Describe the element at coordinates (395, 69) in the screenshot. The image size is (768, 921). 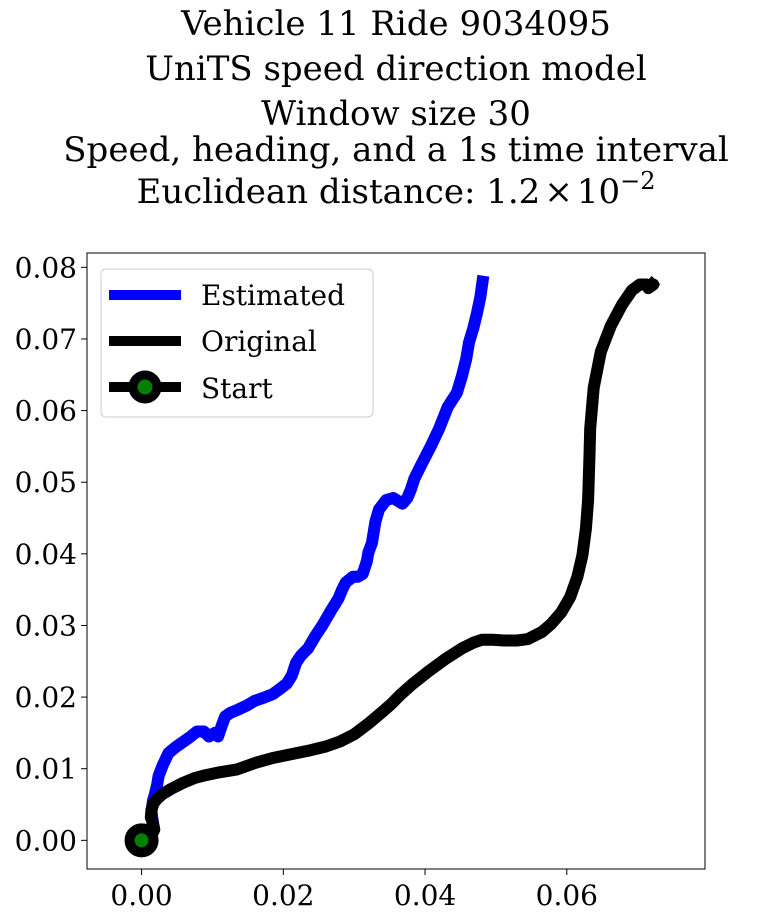
I see `title-line-2: UniTS speed direction model` at that location.